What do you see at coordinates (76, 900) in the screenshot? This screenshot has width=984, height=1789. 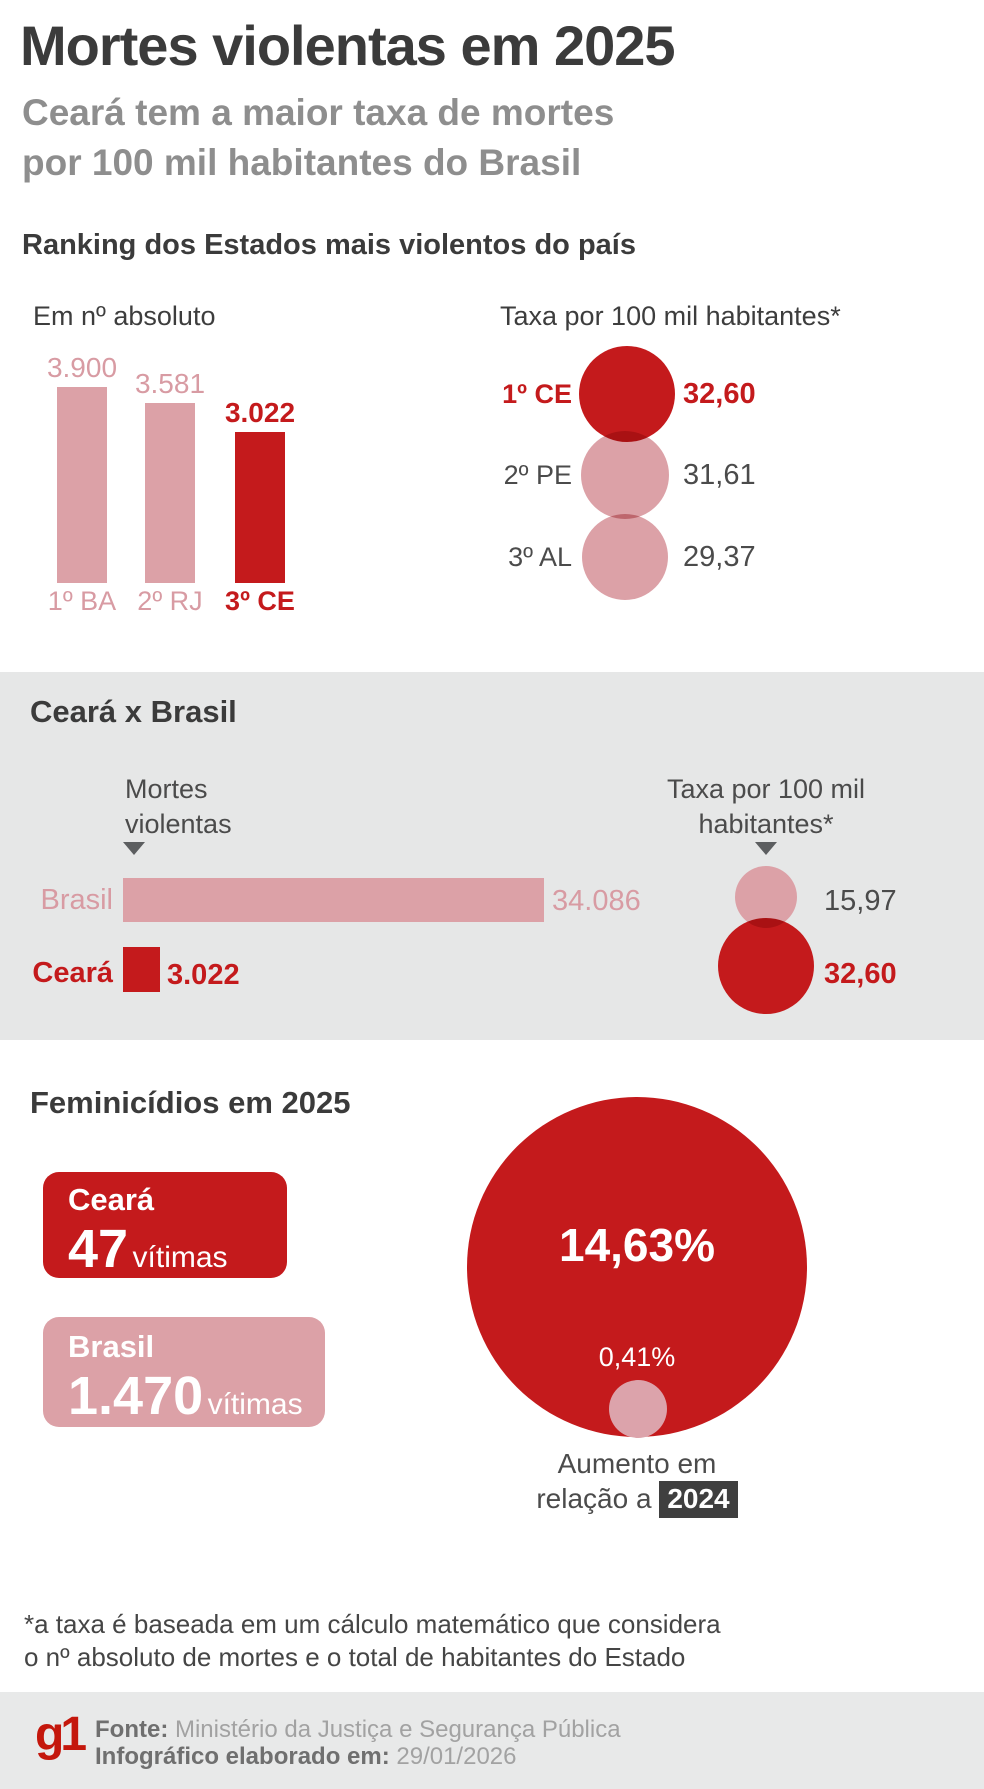 I see `row-label-brasil: Brasil` at bounding box center [76, 900].